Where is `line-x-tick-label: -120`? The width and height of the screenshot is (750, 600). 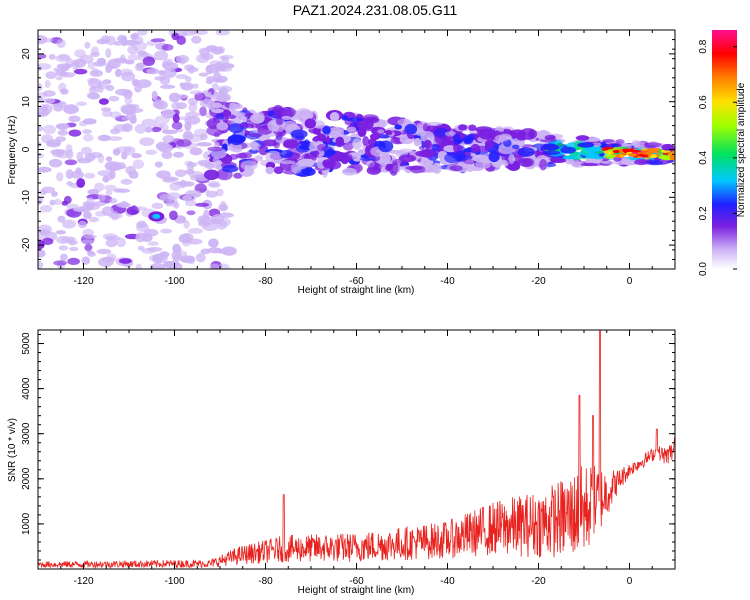
line-x-tick-label: -120 is located at coordinates (83, 581).